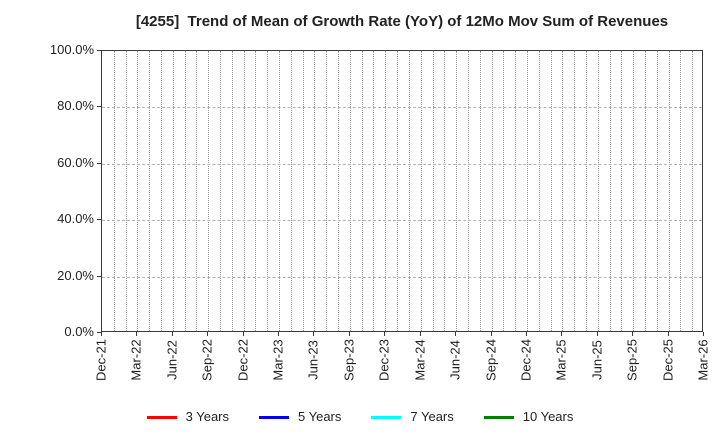 The height and width of the screenshot is (440, 720). I want to click on x-axis-tick-label: Jun-25, so click(597, 360).